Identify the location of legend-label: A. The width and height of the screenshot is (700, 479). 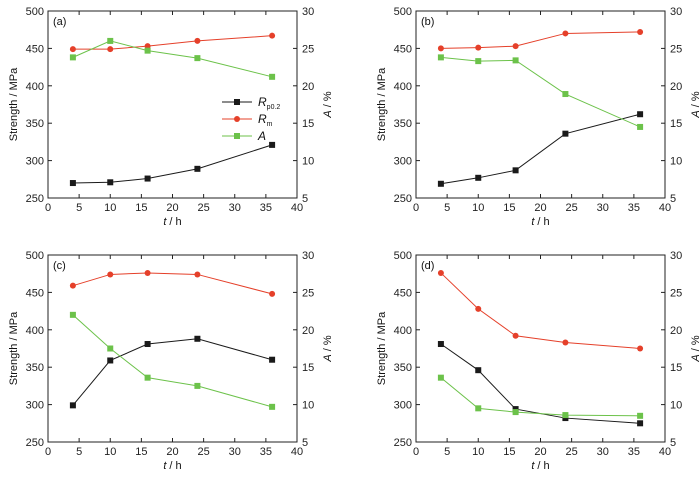
(261, 136).